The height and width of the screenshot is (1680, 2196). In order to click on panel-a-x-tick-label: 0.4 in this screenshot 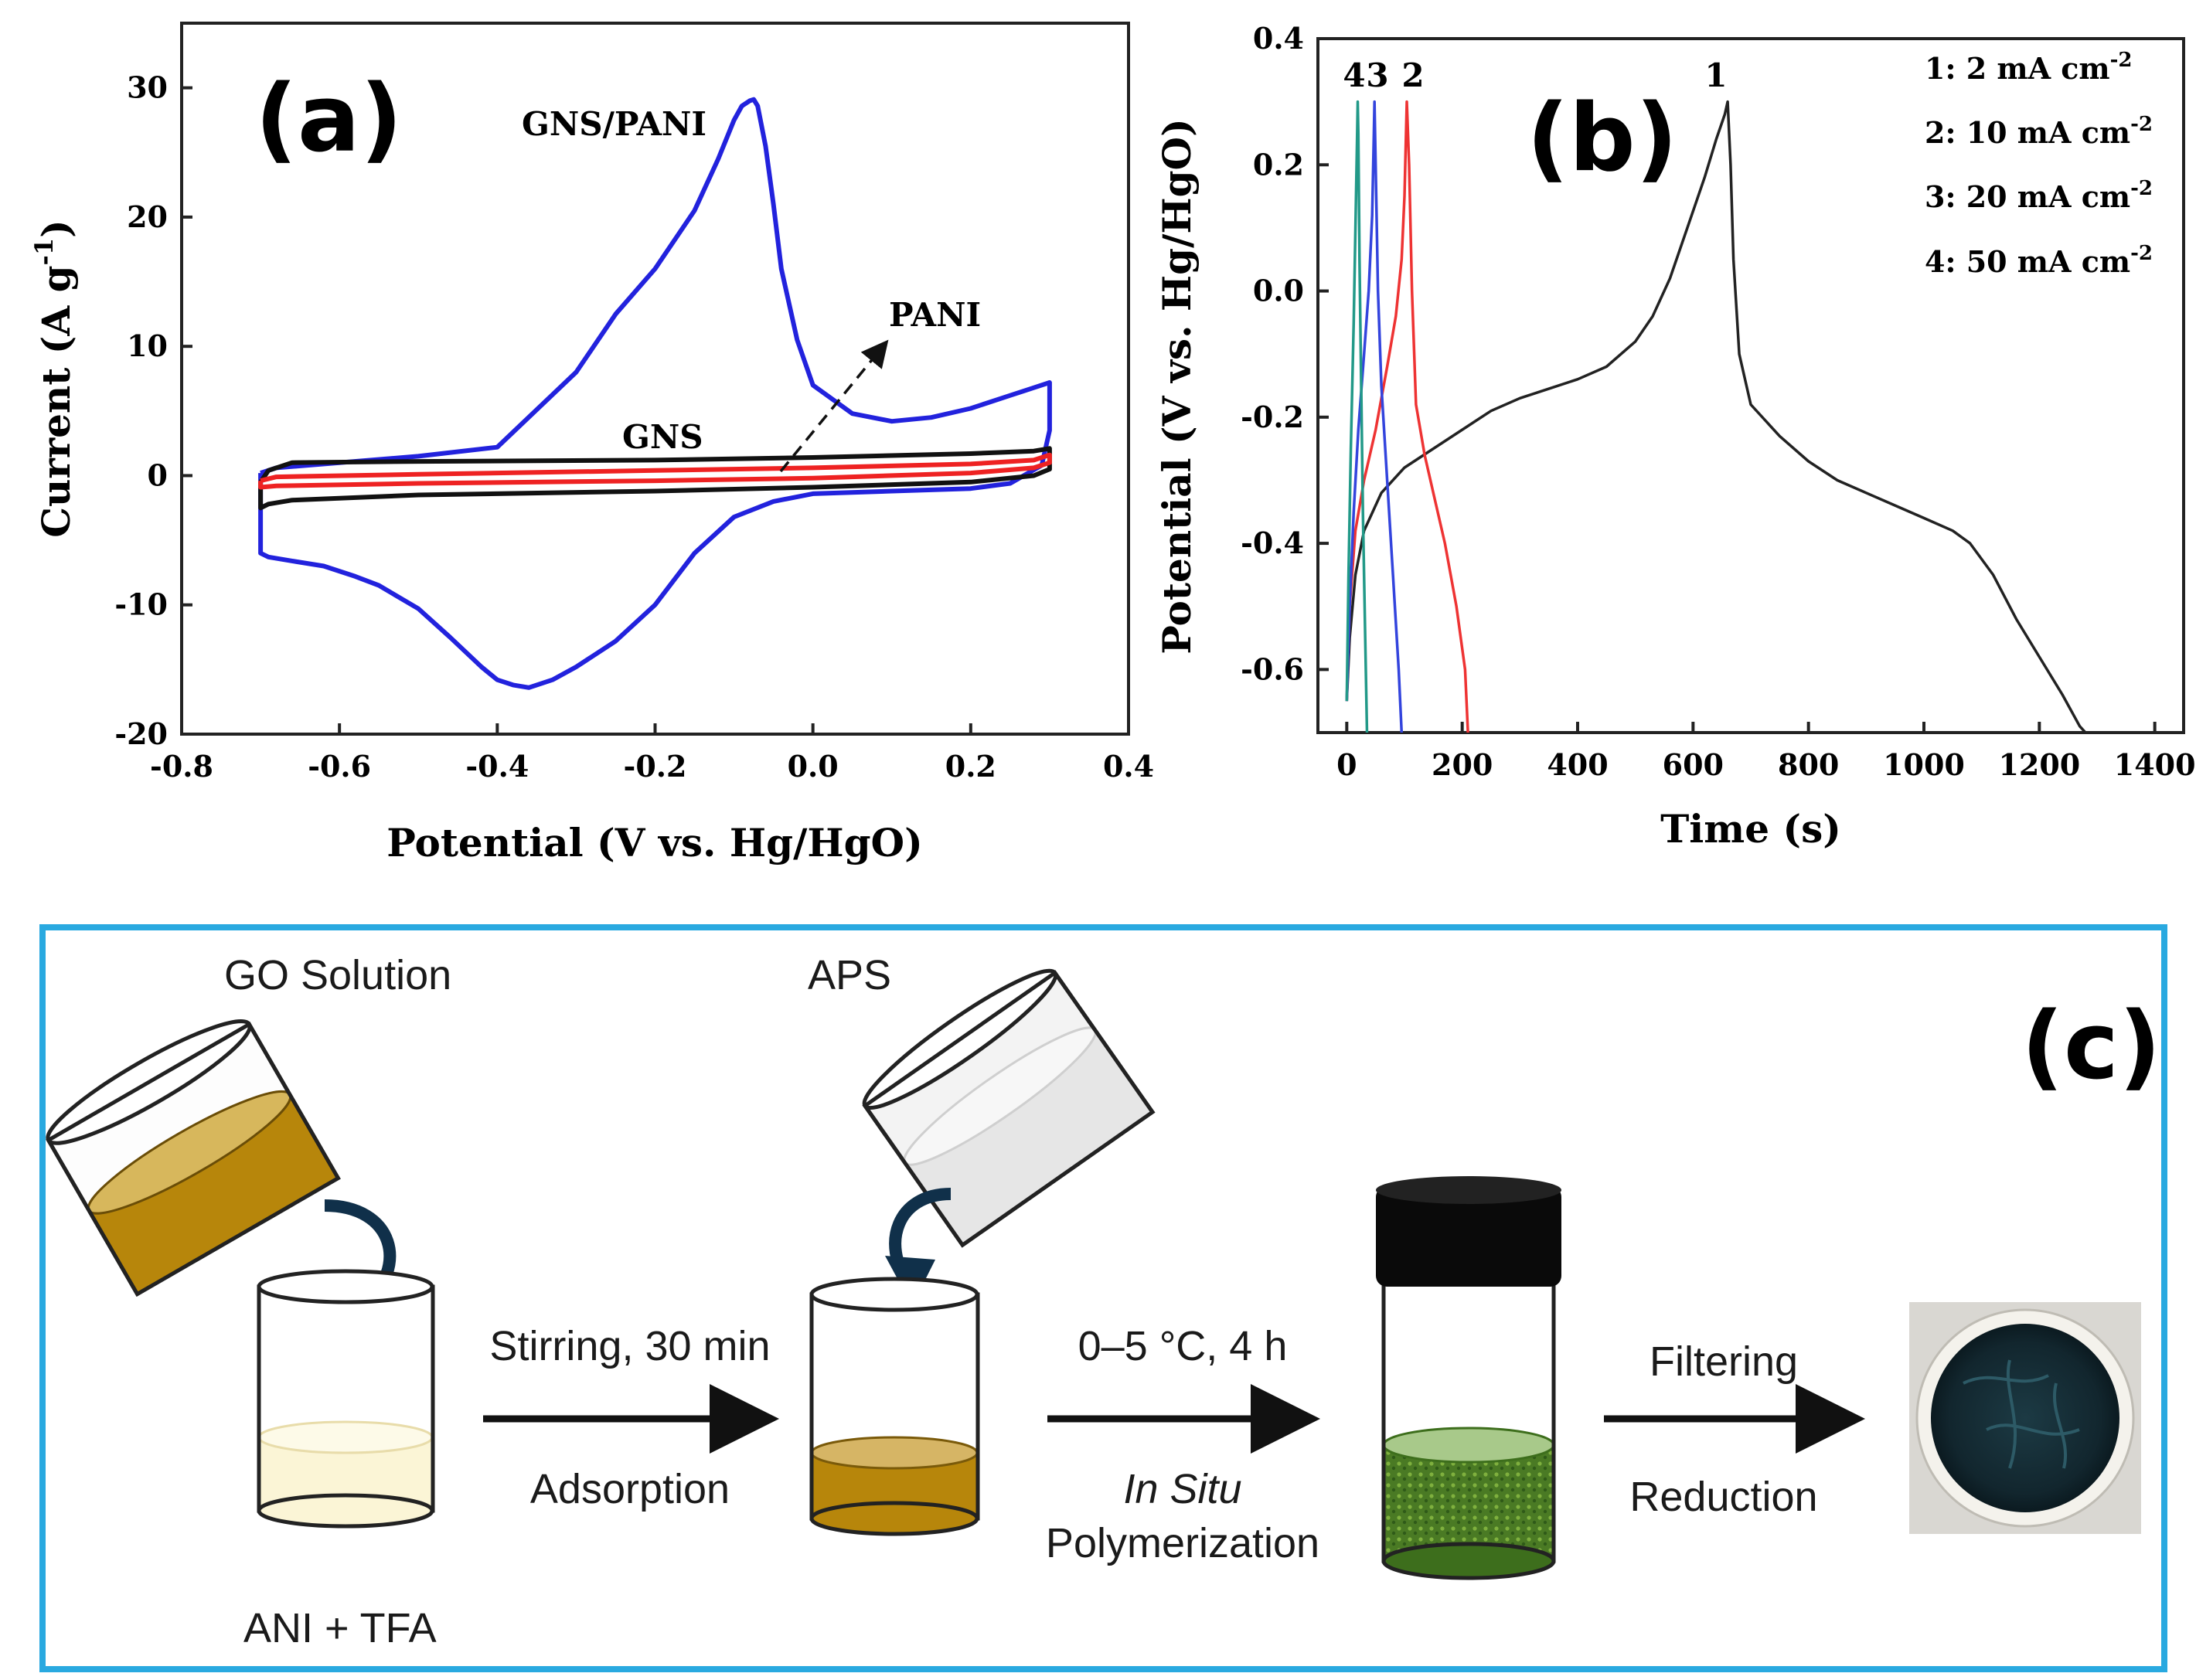, I will do `click(1128, 766)`.